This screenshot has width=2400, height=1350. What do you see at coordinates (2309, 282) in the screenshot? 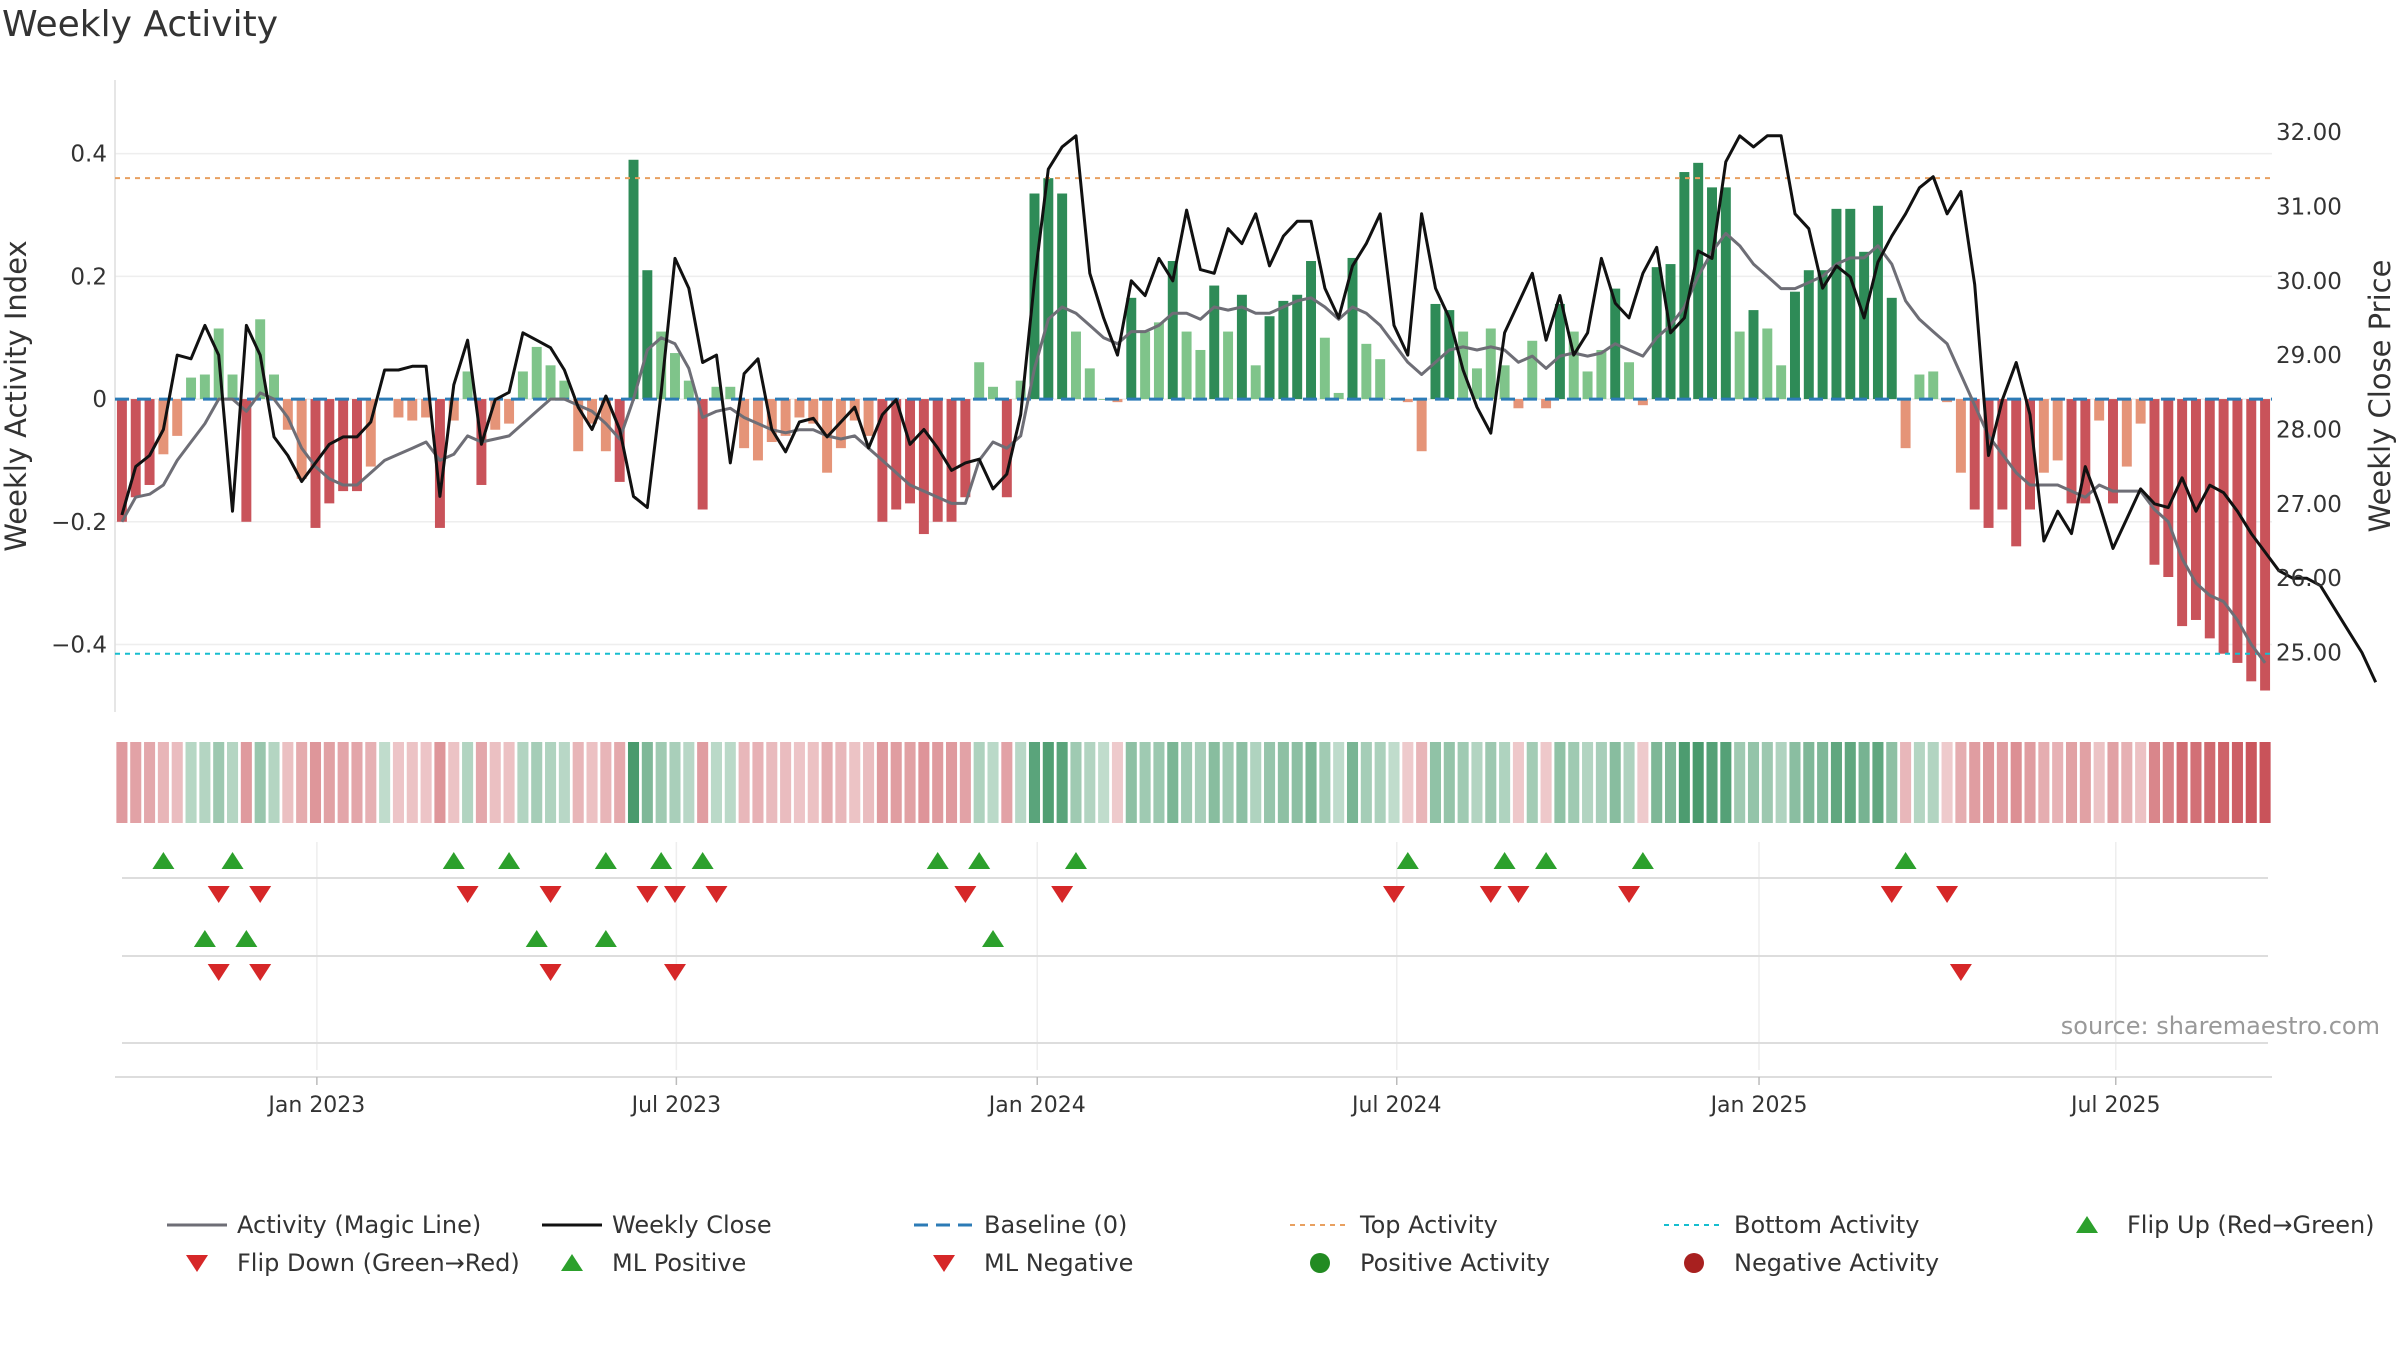
I see `right-tick-label: 30.00` at bounding box center [2309, 282].